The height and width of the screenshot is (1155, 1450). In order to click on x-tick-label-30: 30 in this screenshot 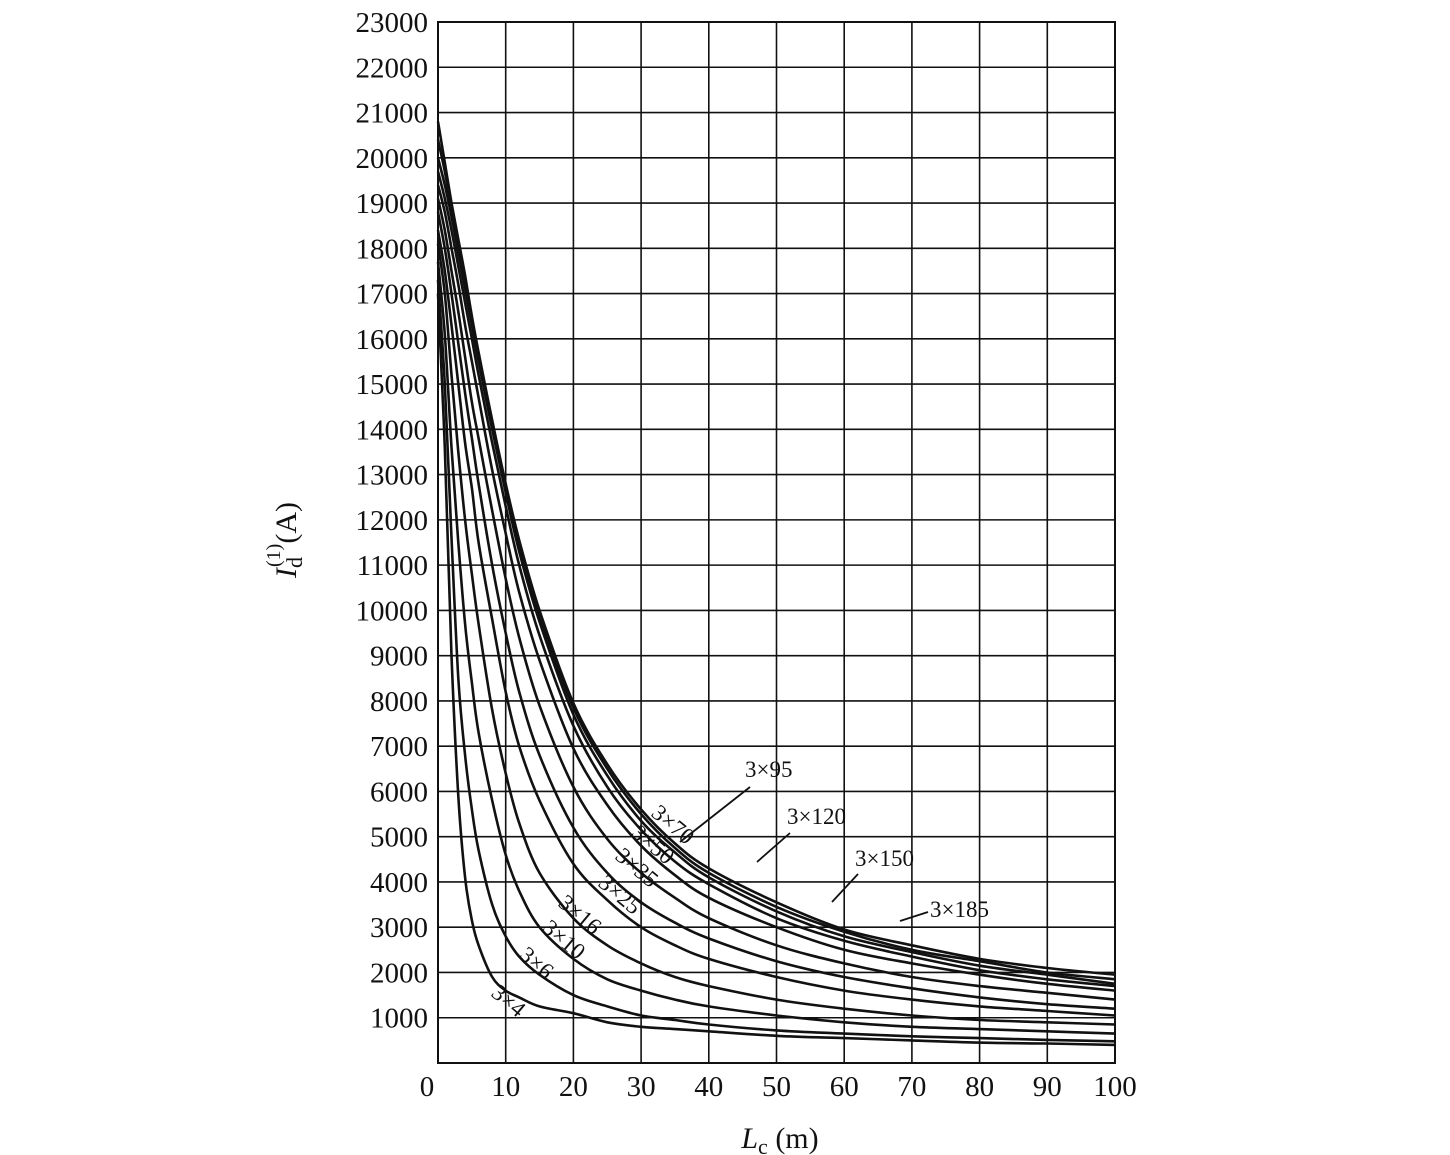, I will do `click(641, 1087)`.